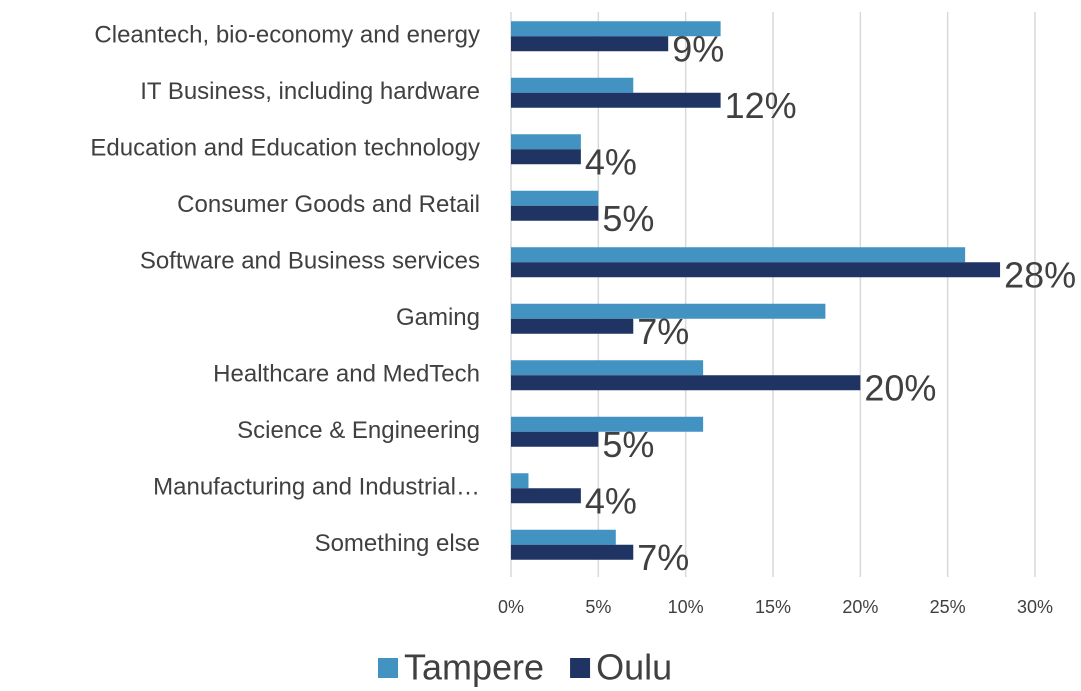  Describe the element at coordinates (1040, 274) in the screenshot. I see `data-label: 28%` at that location.